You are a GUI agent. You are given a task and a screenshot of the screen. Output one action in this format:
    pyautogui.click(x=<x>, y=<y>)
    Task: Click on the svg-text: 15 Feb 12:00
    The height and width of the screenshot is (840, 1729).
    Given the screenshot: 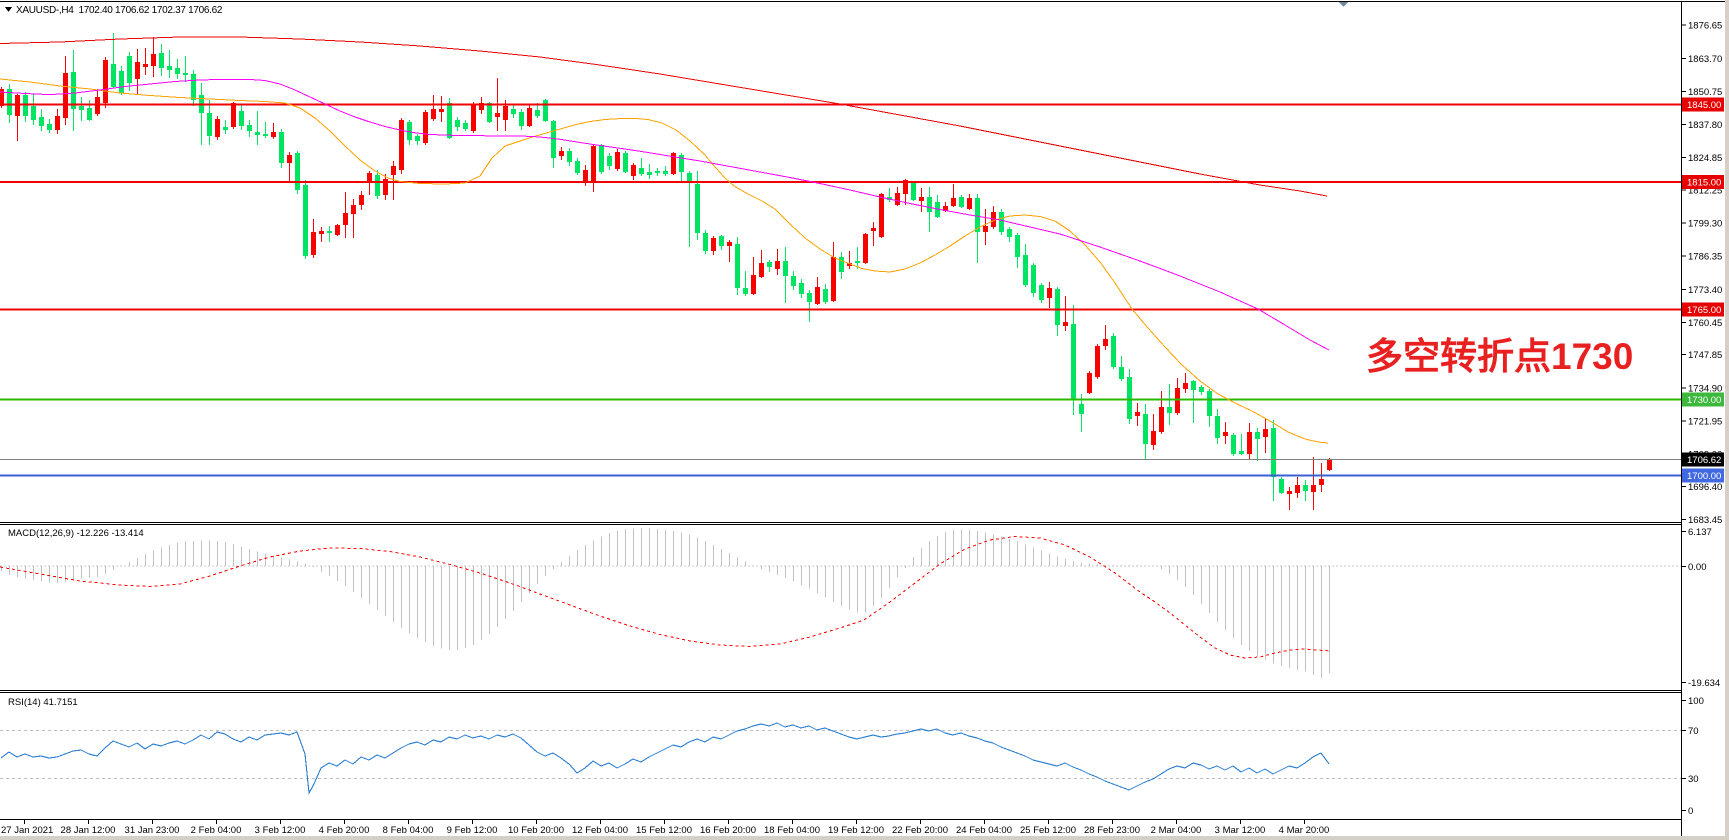 What is the action you would take?
    pyautogui.click(x=664, y=830)
    